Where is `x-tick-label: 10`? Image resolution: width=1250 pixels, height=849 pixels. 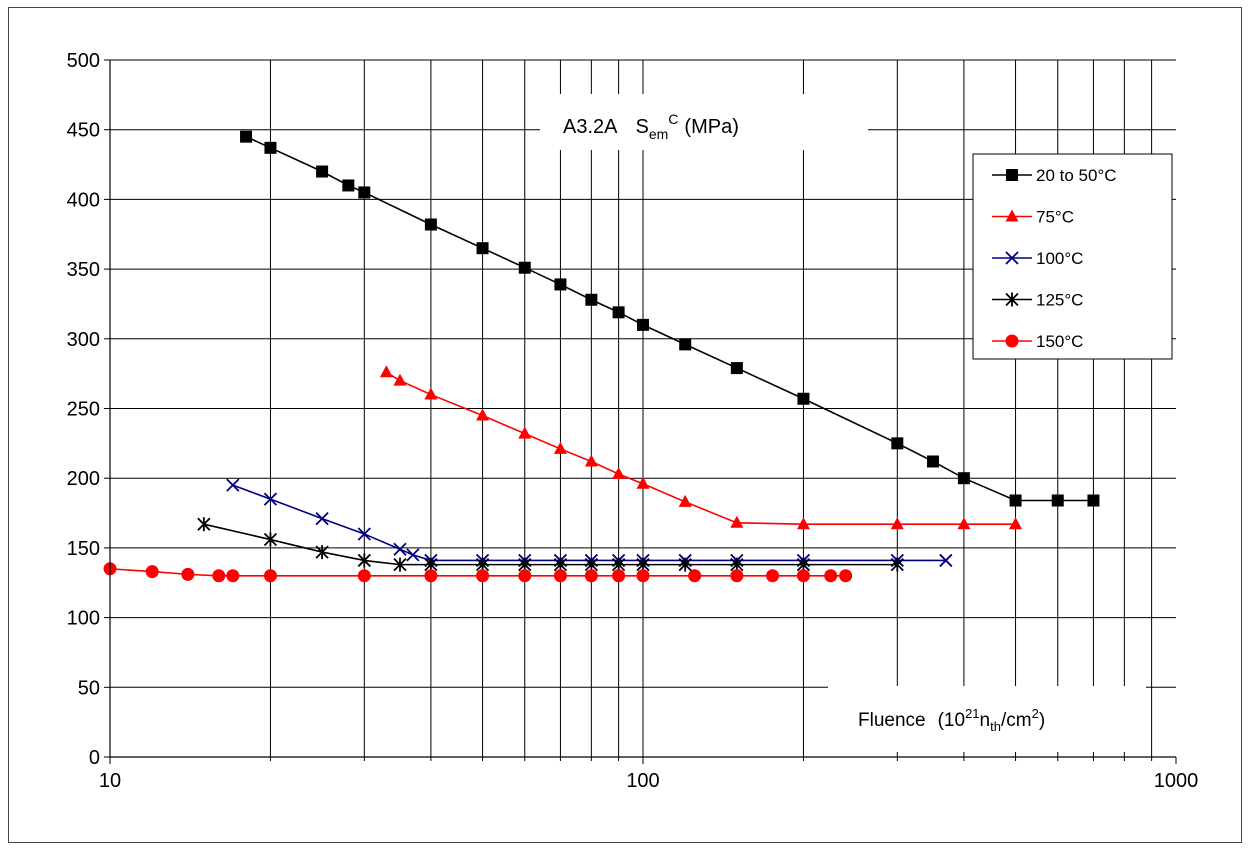
x-tick-label: 10 is located at coordinates (110, 781).